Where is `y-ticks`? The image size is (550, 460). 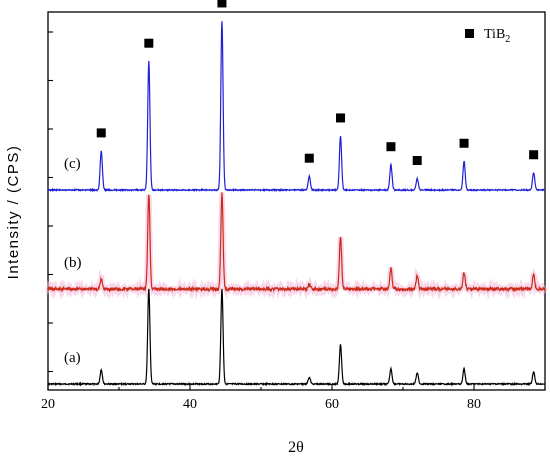
y-ticks is located at coordinates (50, 202).